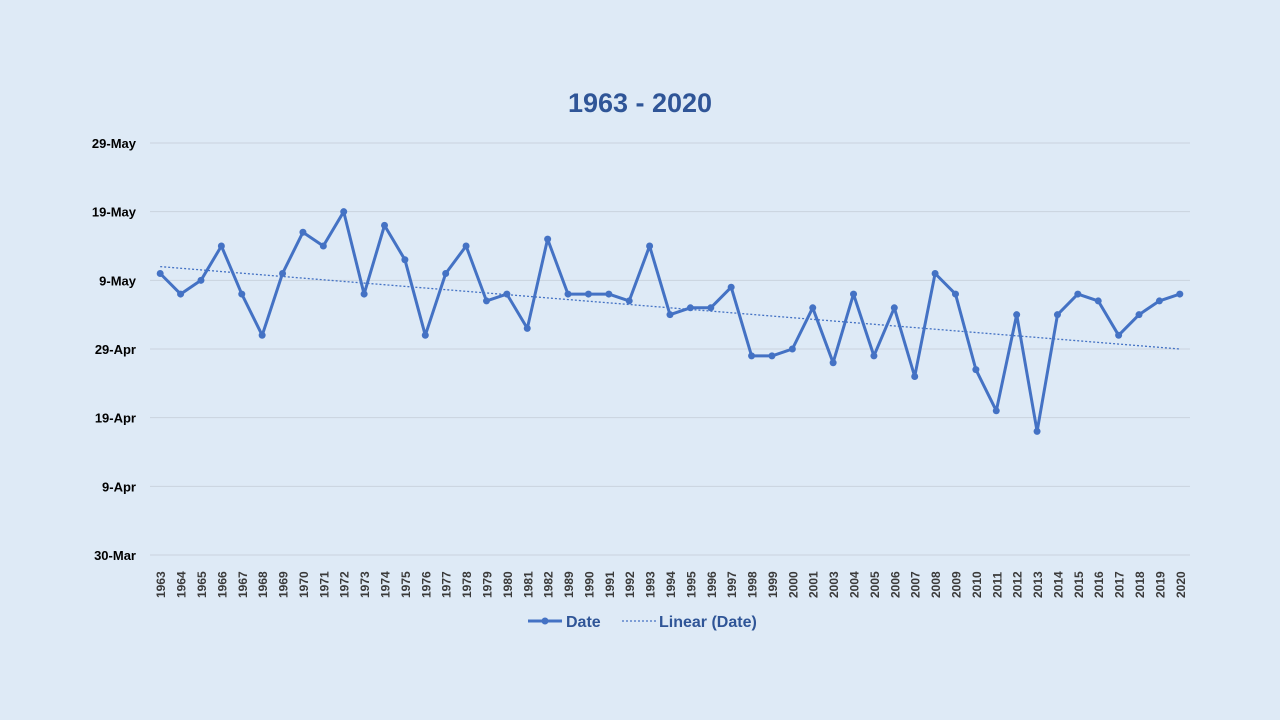 This screenshot has width=1280, height=720. Describe the element at coordinates (345, 584) in the screenshot. I see `x-tick-label: 1972` at that location.